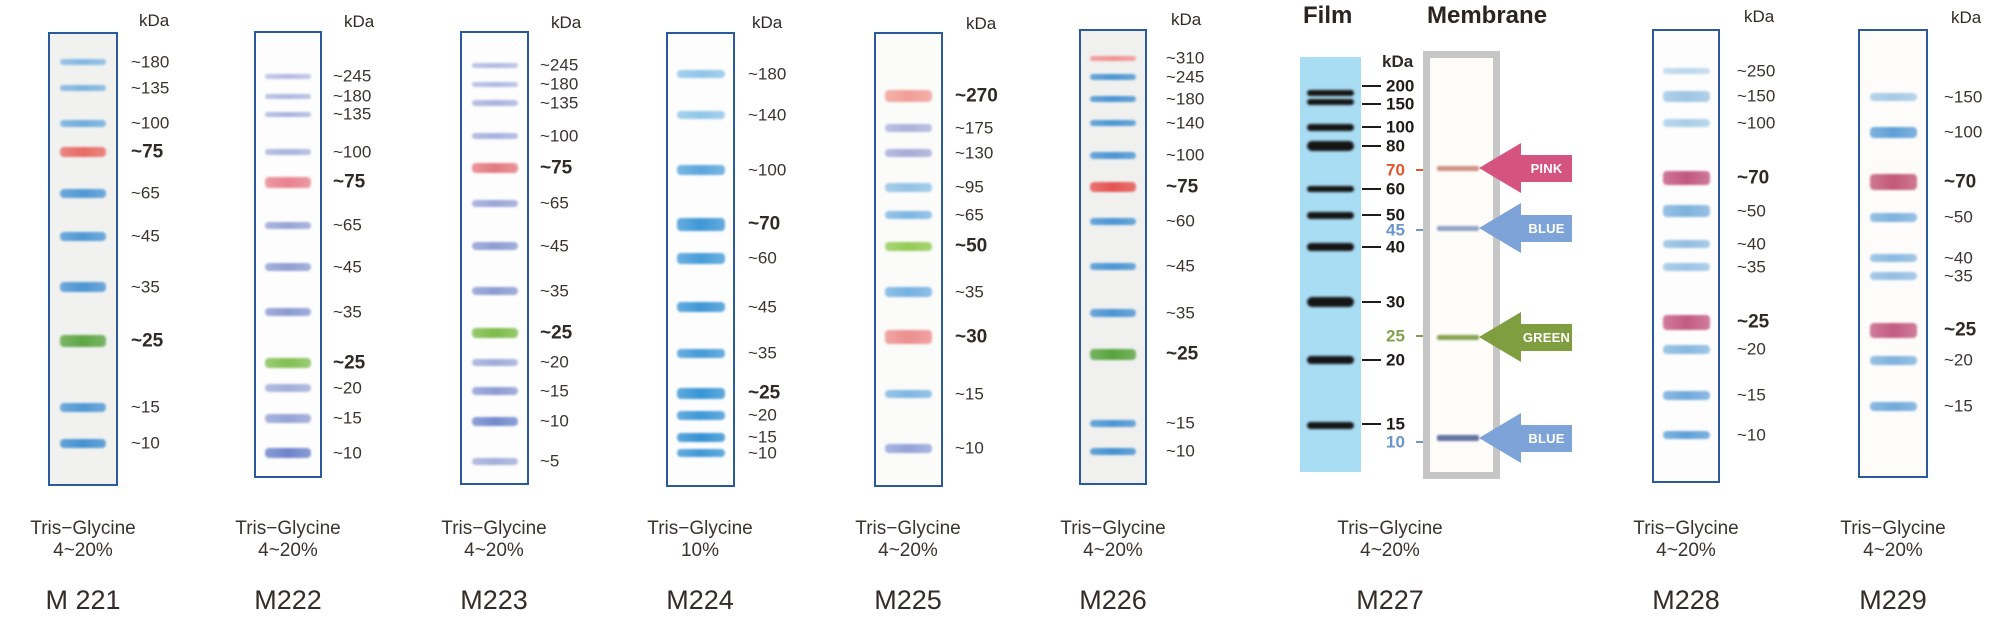  What do you see at coordinates (974, 153) in the screenshot?
I see `kda-label: ~130` at bounding box center [974, 153].